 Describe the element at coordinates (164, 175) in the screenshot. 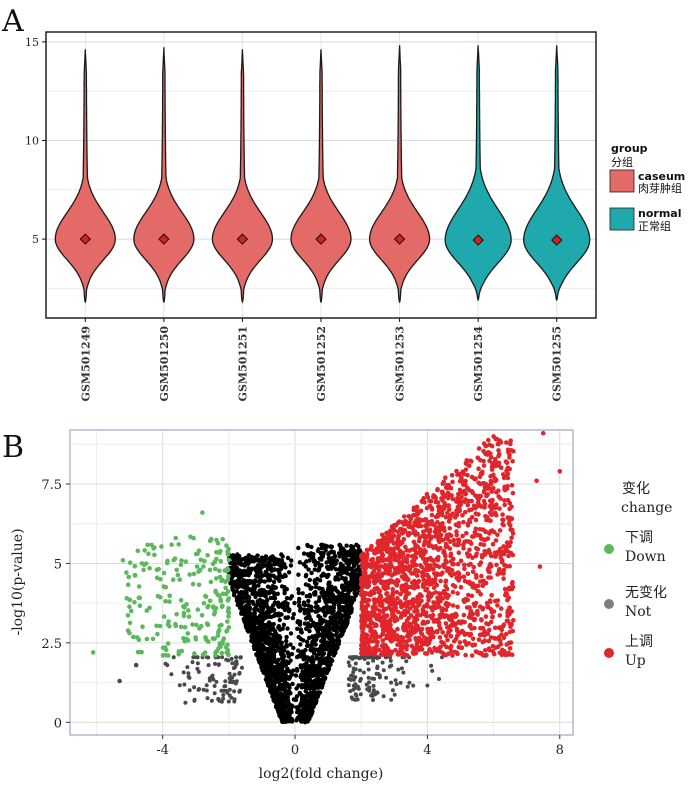

I see `violin-GSM501250` at that location.